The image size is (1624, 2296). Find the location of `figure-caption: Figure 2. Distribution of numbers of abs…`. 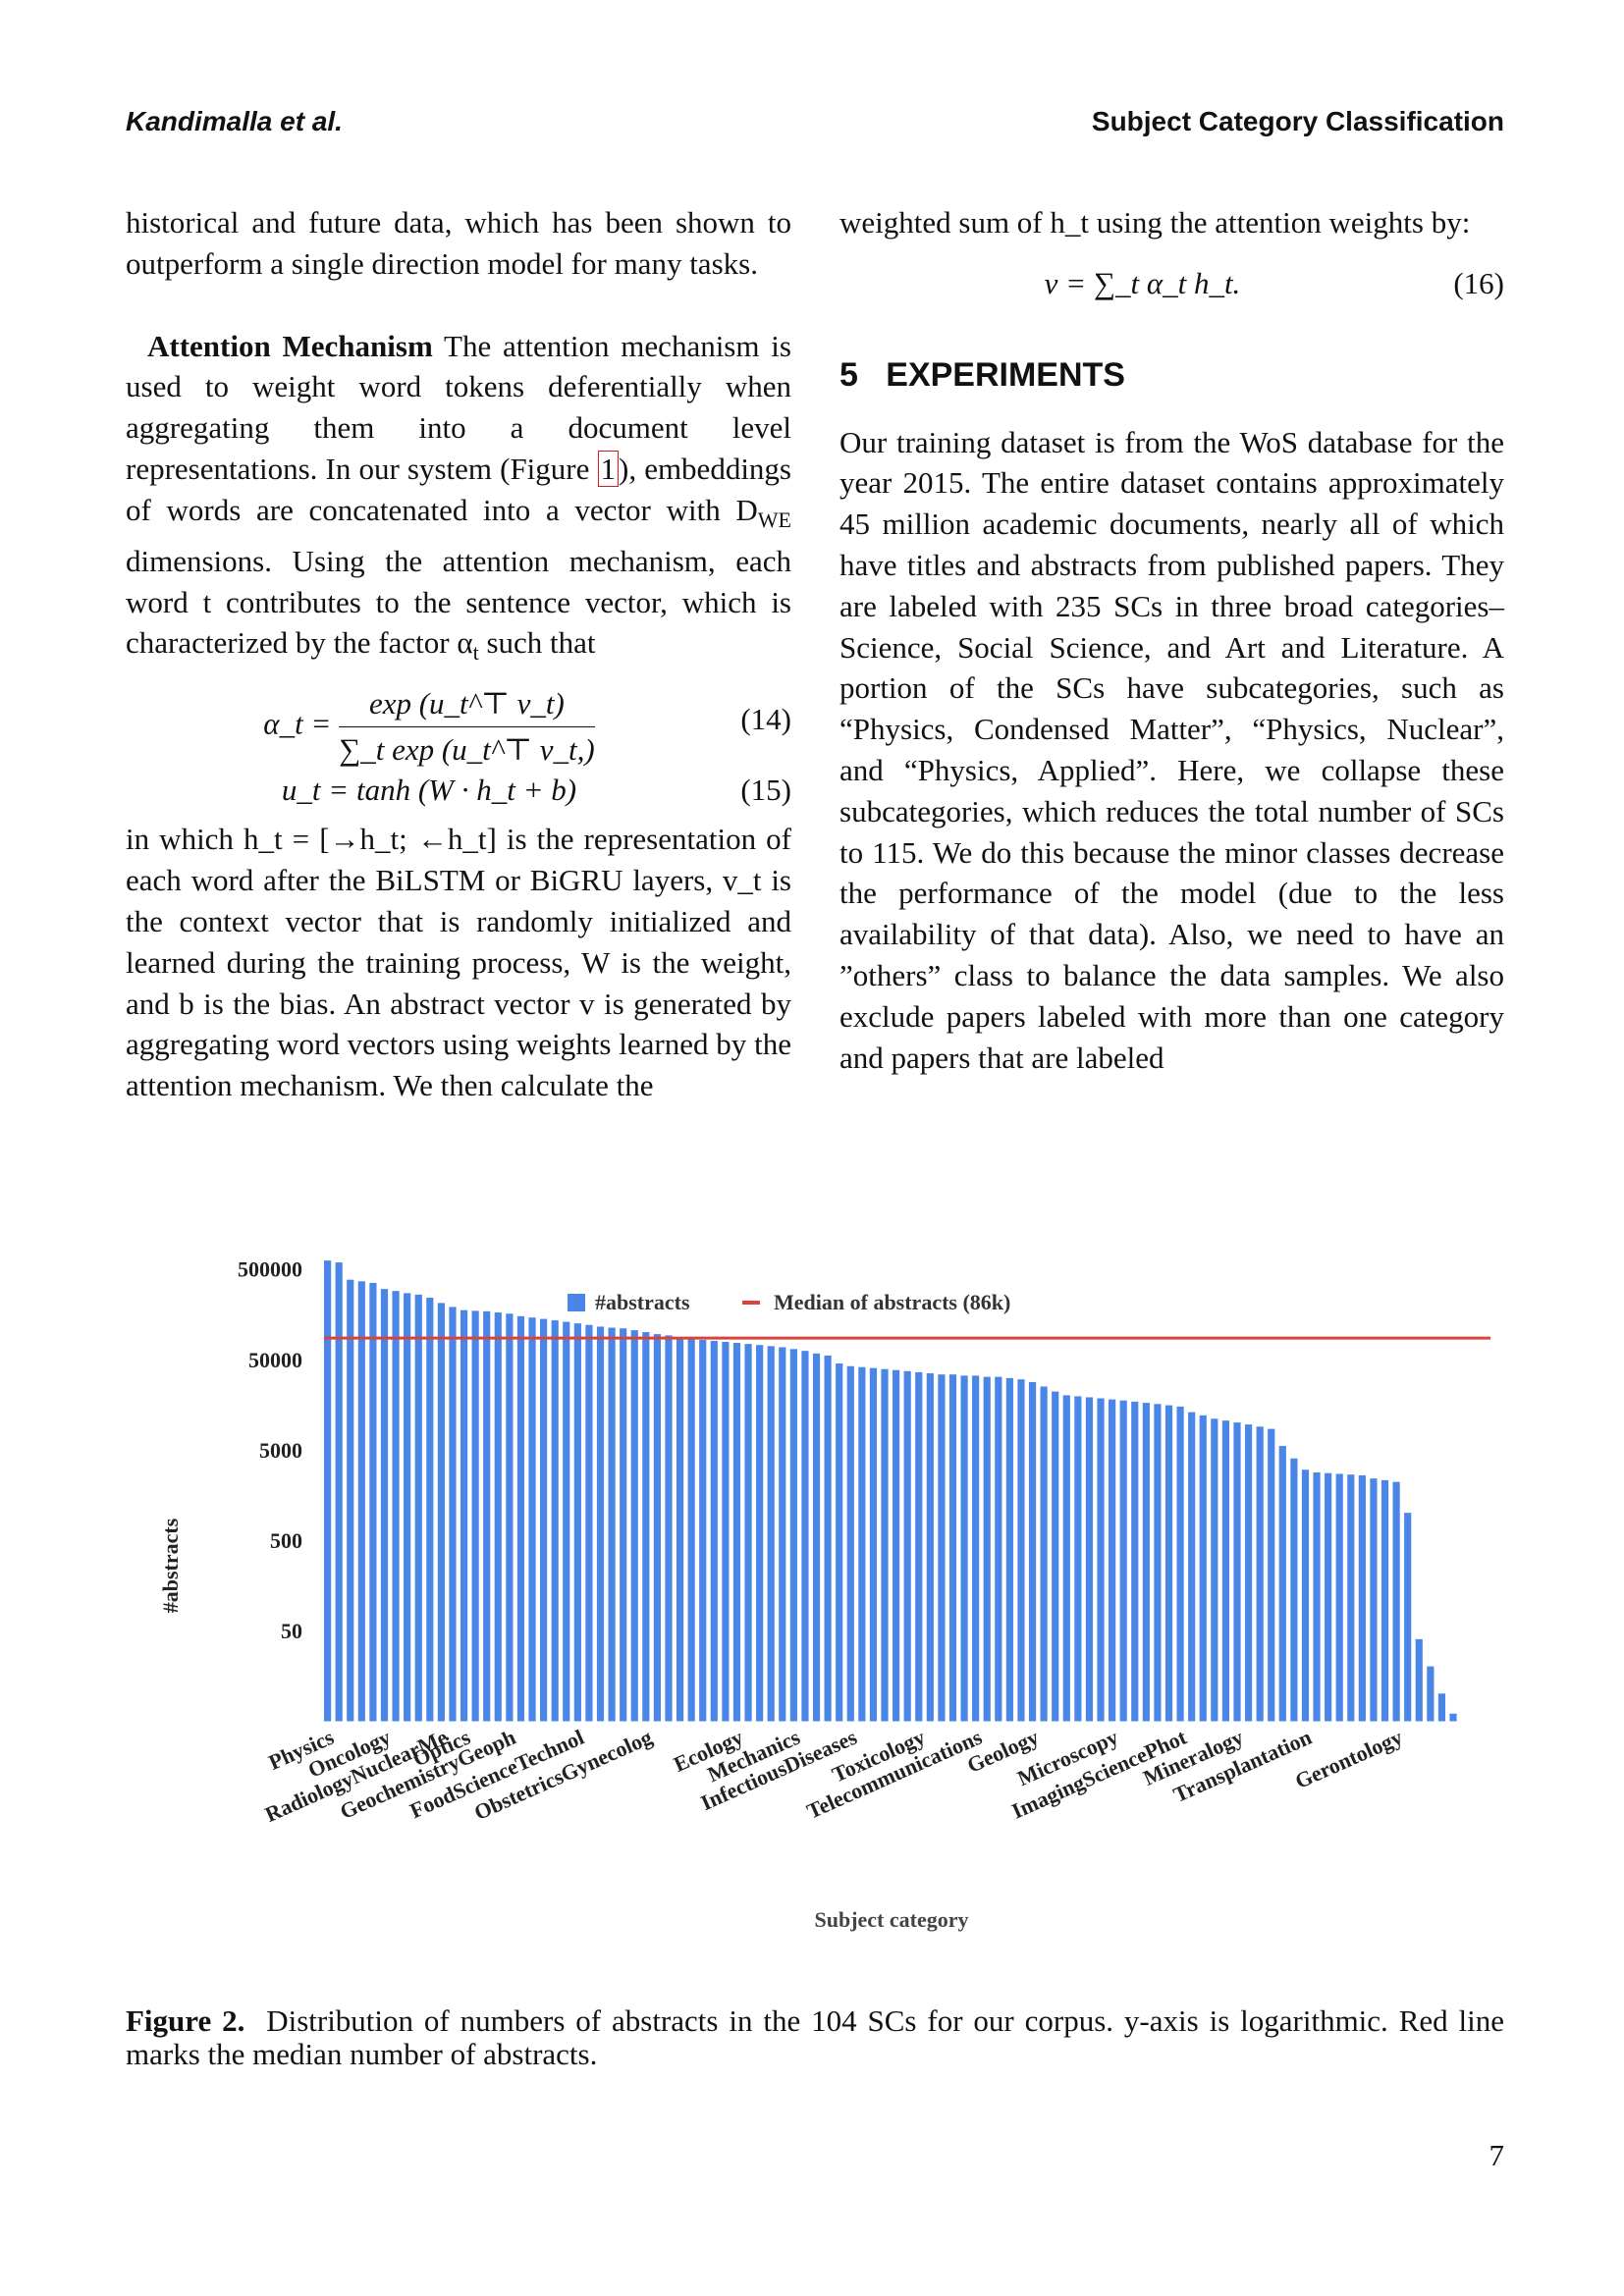

figure-caption: Figure 2. Distribution of numbers of abs… is located at coordinates (815, 2037).